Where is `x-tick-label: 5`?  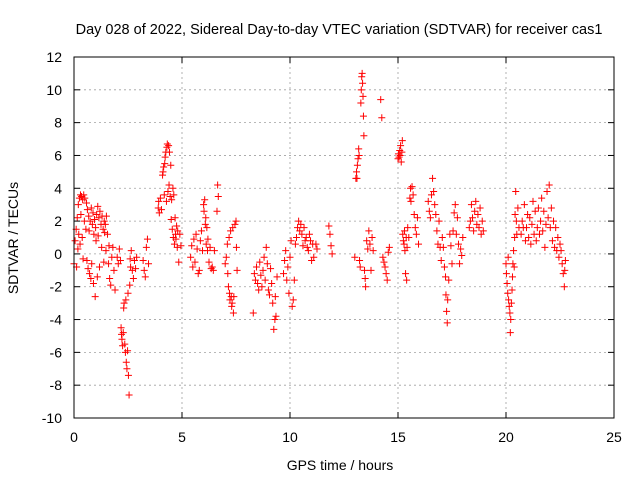
x-tick-label: 5 is located at coordinates (182, 437).